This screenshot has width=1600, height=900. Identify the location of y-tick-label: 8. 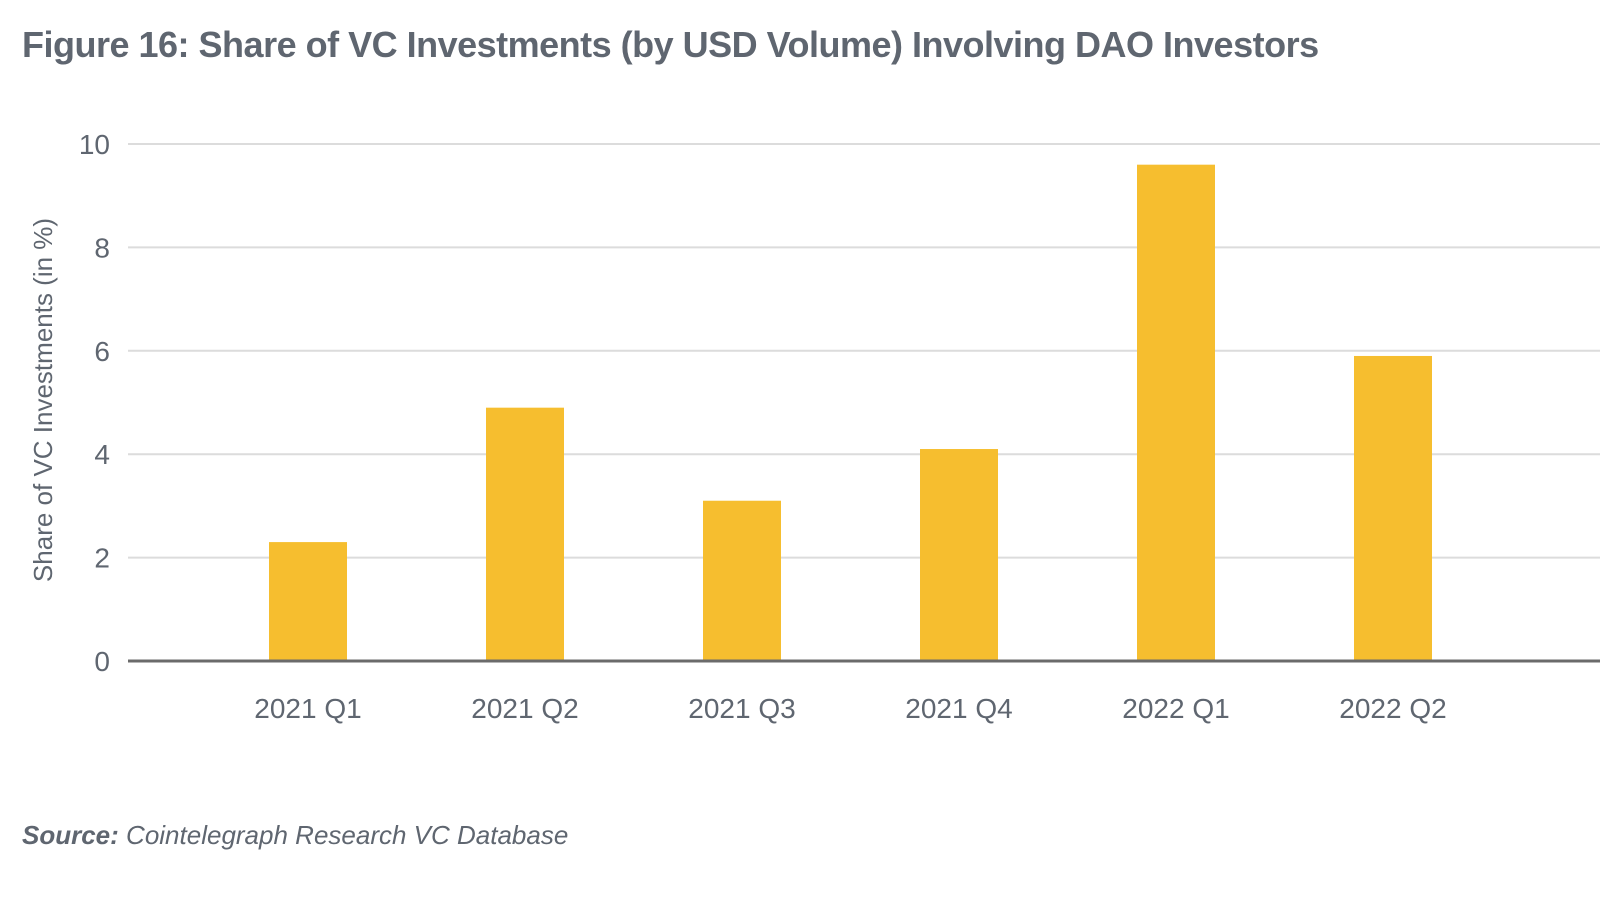
(102, 247).